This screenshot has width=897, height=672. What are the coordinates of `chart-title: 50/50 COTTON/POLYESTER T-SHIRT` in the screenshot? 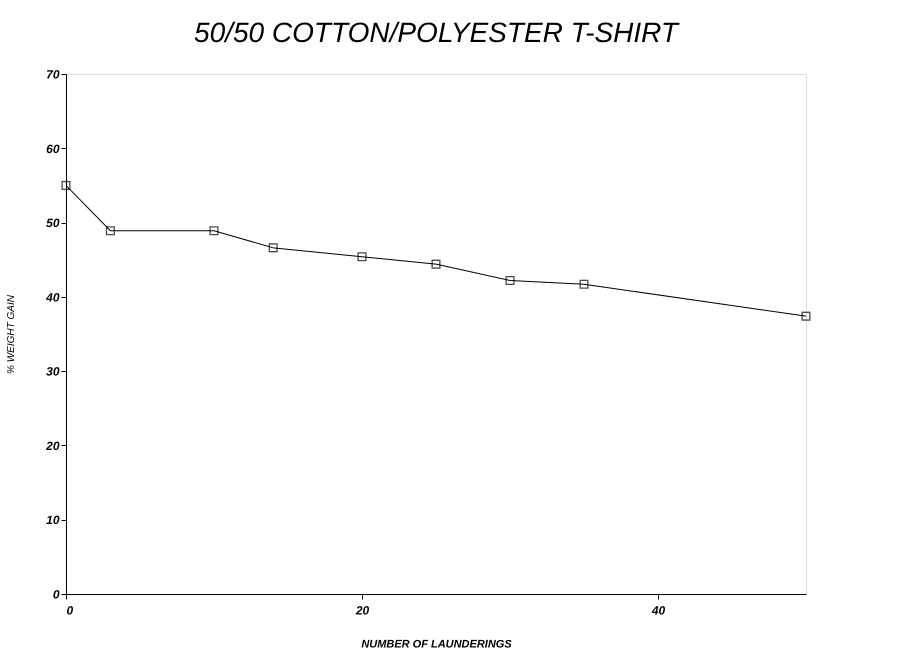 It's located at (437, 32).